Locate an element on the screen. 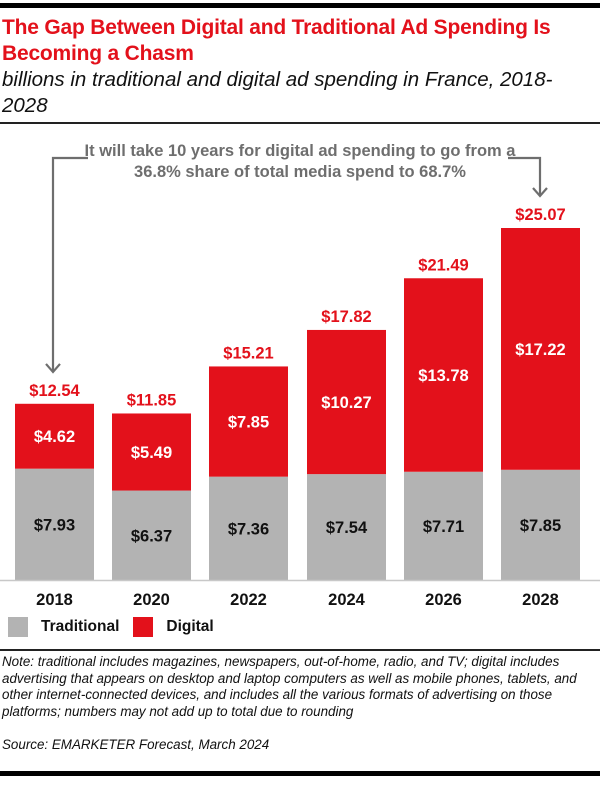  bar-digital-2028 is located at coordinates (540, 349).